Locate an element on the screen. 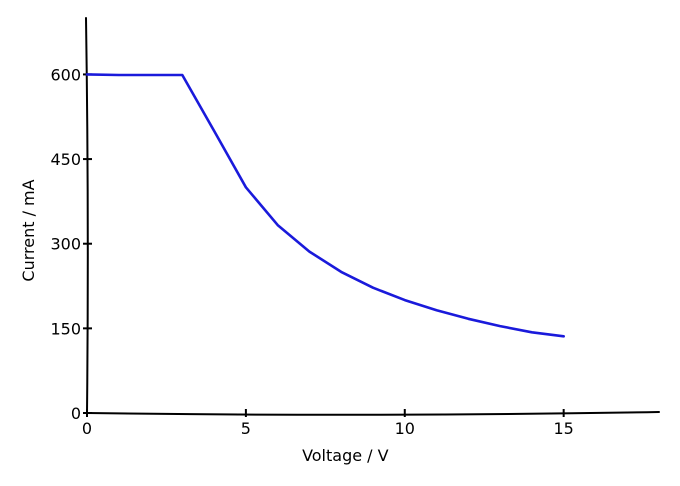  y-tick-label: 600 is located at coordinates (65, 74).